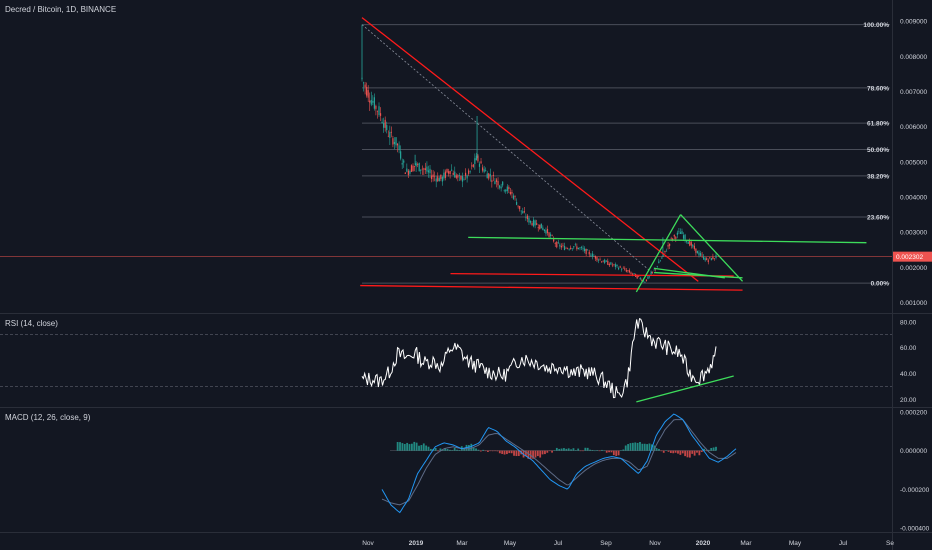  Describe the element at coordinates (658, 253) in the screenshot. I see `trendline-green` at that location.